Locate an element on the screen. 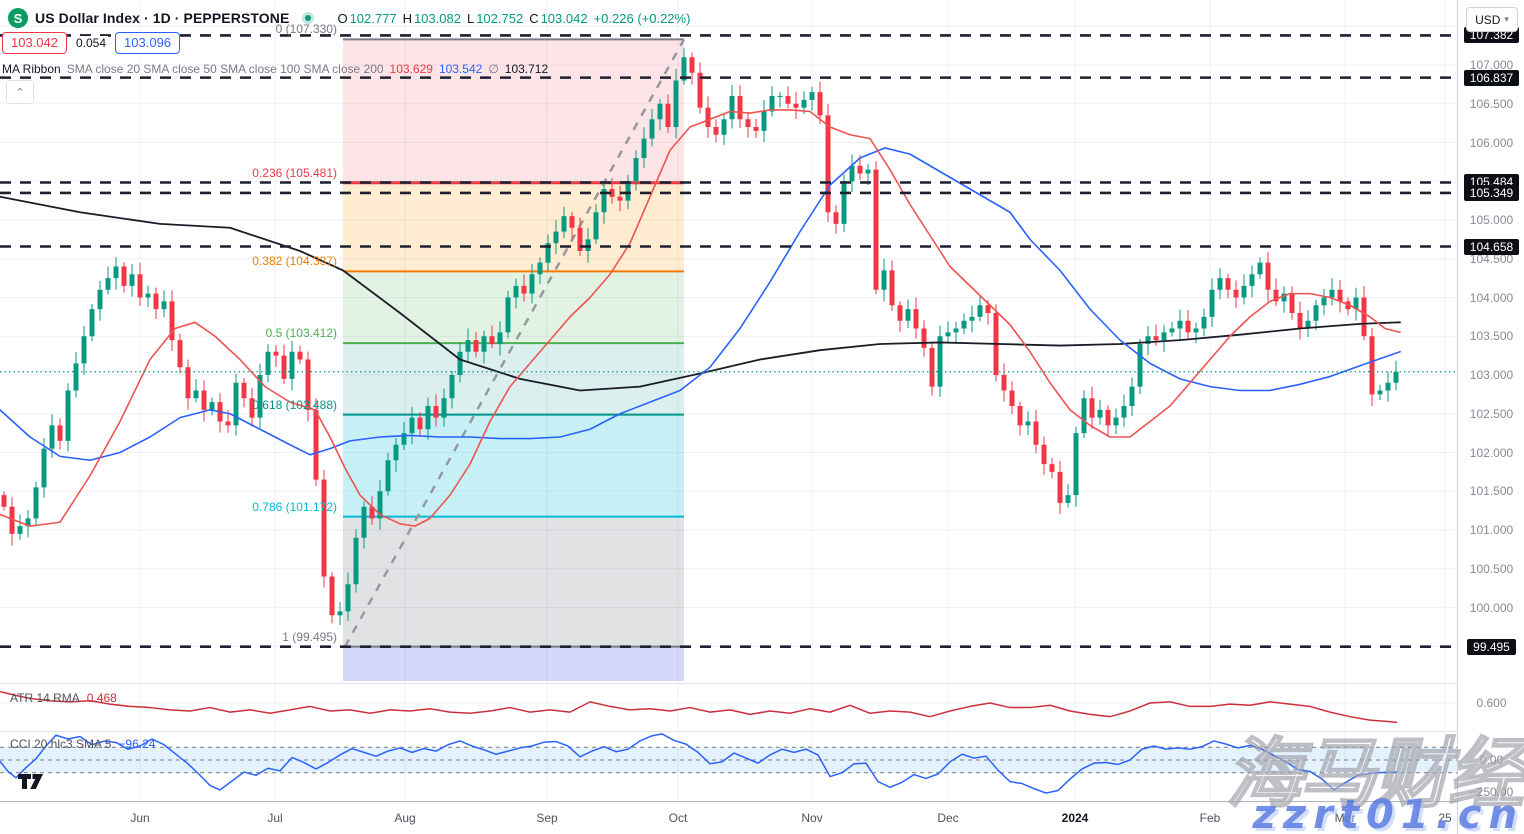 This screenshot has width=1524, height=834. sma200-value: 103.712 is located at coordinates (526, 69).